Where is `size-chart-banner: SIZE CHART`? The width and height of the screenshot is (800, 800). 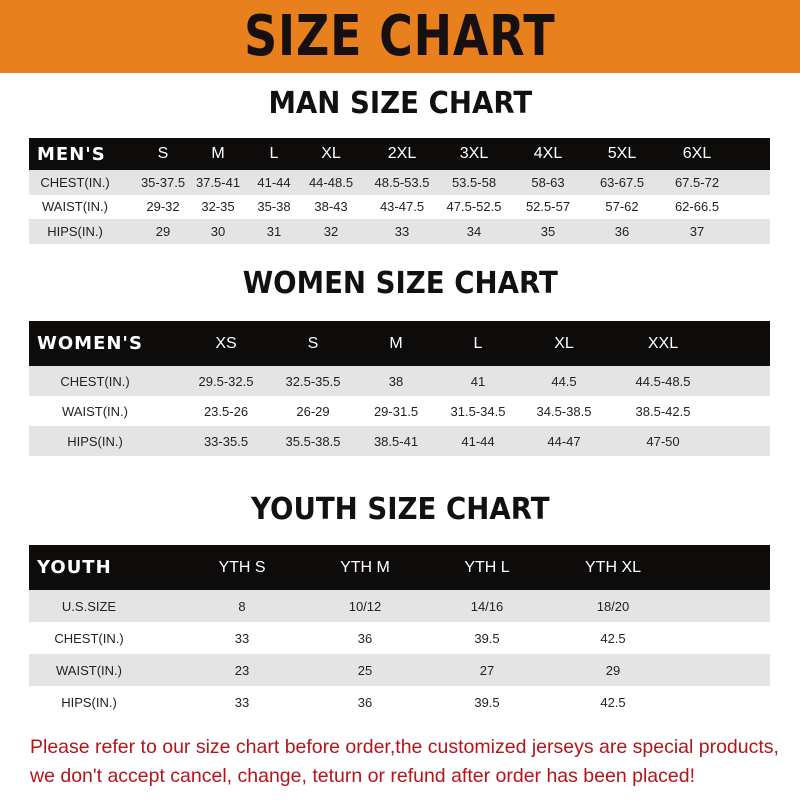
size-chart-banner: SIZE CHART is located at coordinates (400, 36).